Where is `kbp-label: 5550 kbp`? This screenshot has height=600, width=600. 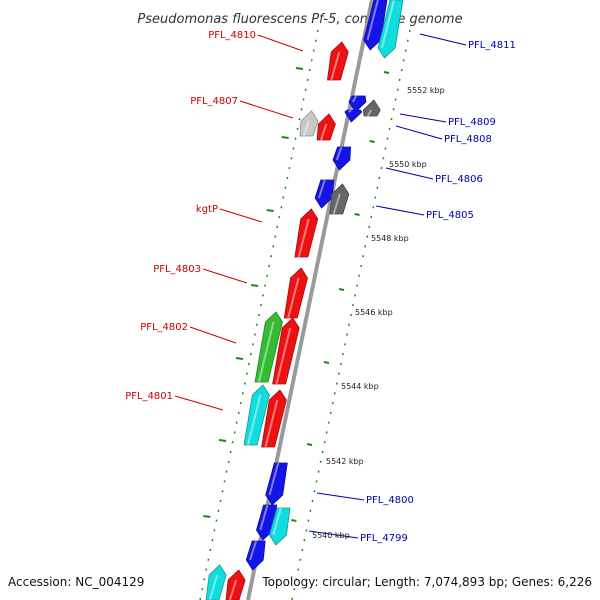
kbp-label: 5550 kbp is located at coordinates (408, 164).